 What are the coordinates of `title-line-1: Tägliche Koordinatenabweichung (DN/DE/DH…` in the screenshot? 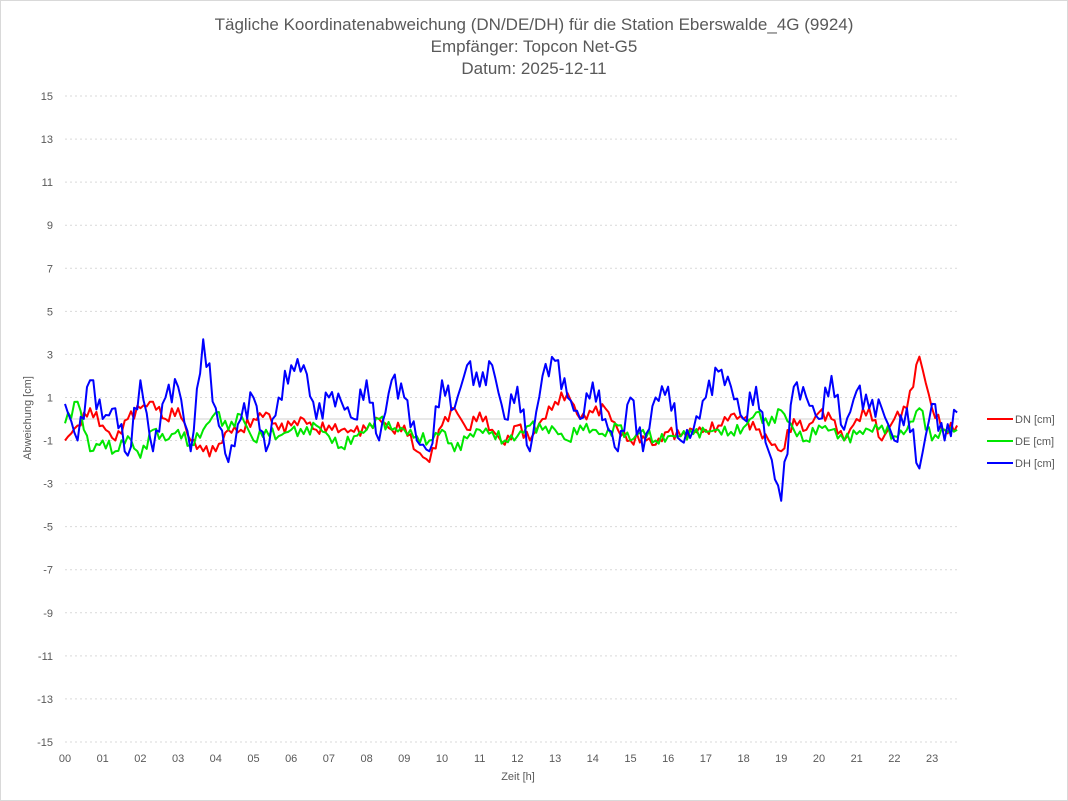 It's located at (534, 24).